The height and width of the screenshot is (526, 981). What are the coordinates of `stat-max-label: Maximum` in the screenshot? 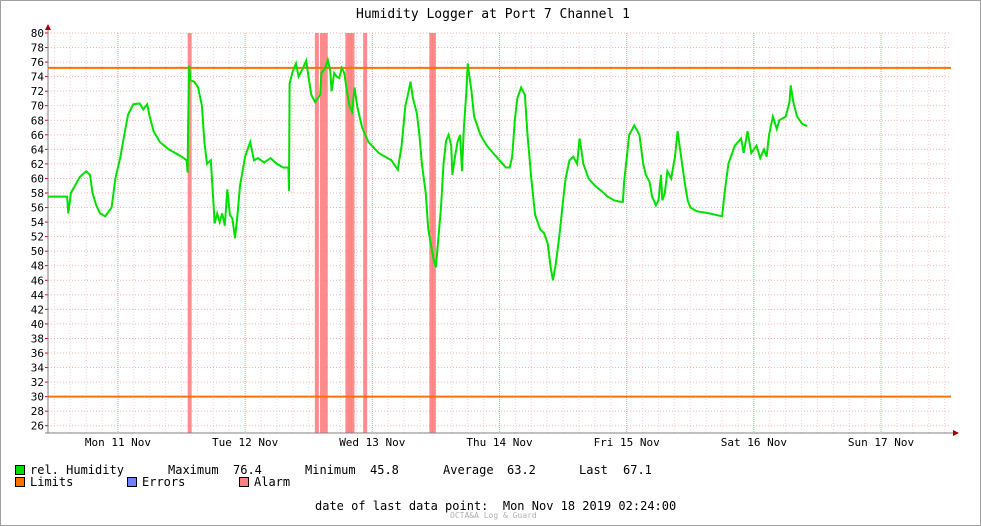 It's located at (193, 470).